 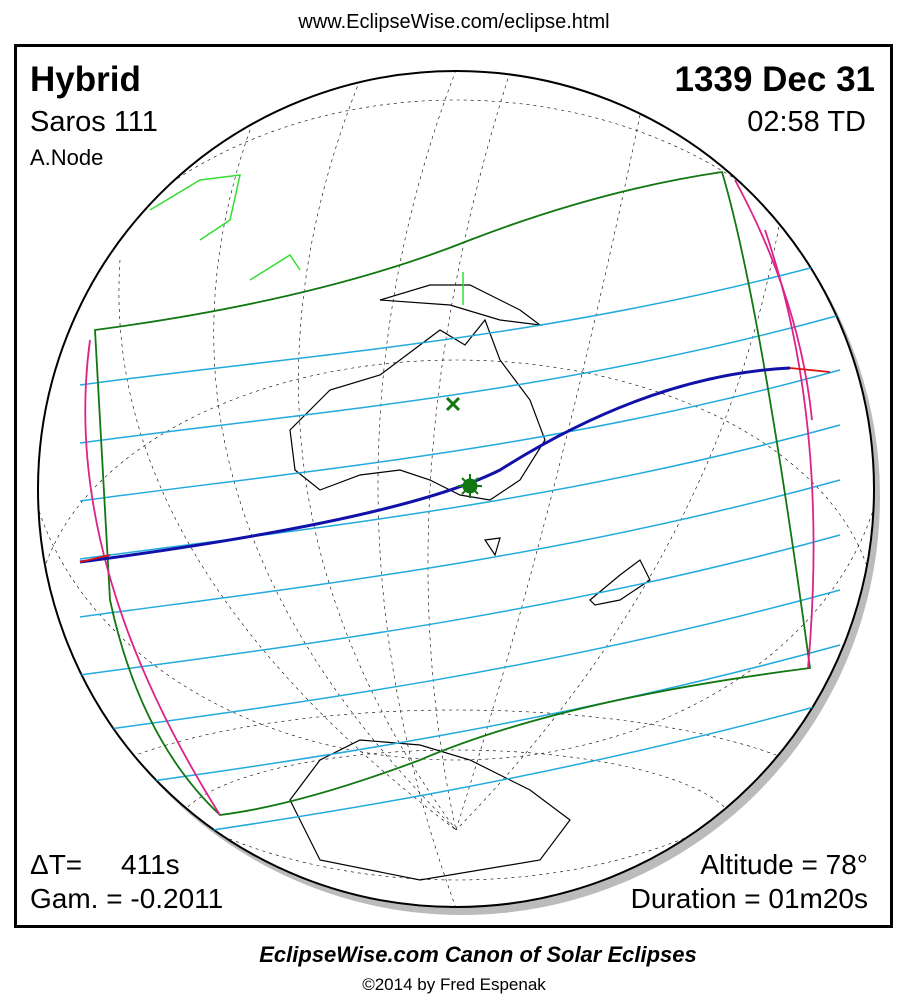 What do you see at coordinates (806, 122) in the screenshot?
I see `time: 02:58 TD` at bounding box center [806, 122].